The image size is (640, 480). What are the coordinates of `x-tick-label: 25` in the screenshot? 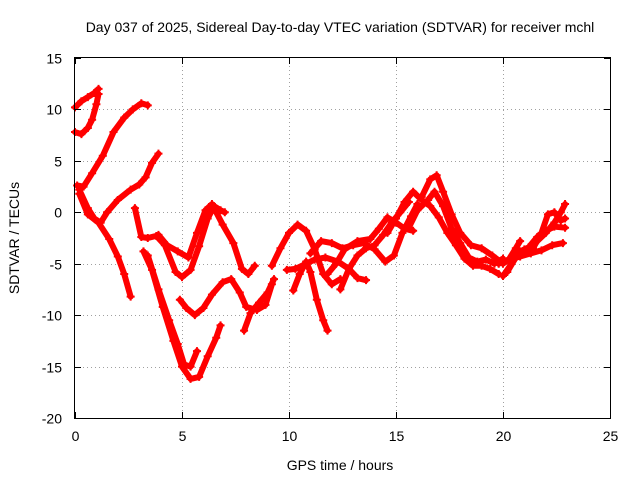 It's located at (611, 436).